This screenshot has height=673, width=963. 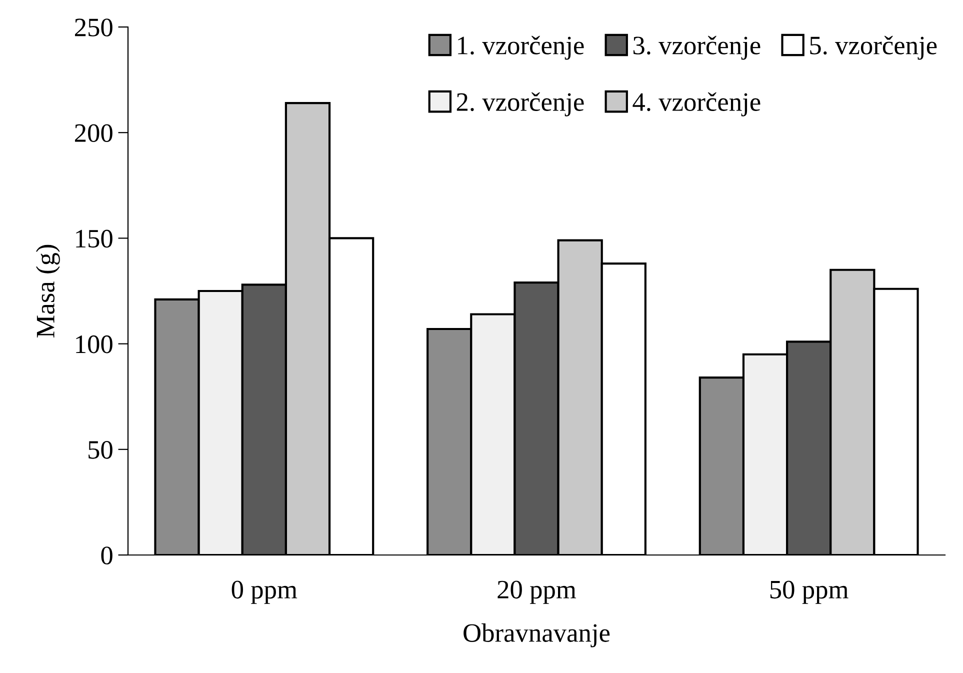 What do you see at coordinates (94, 344) in the screenshot?
I see `y-tick-label: 100` at bounding box center [94, 344].